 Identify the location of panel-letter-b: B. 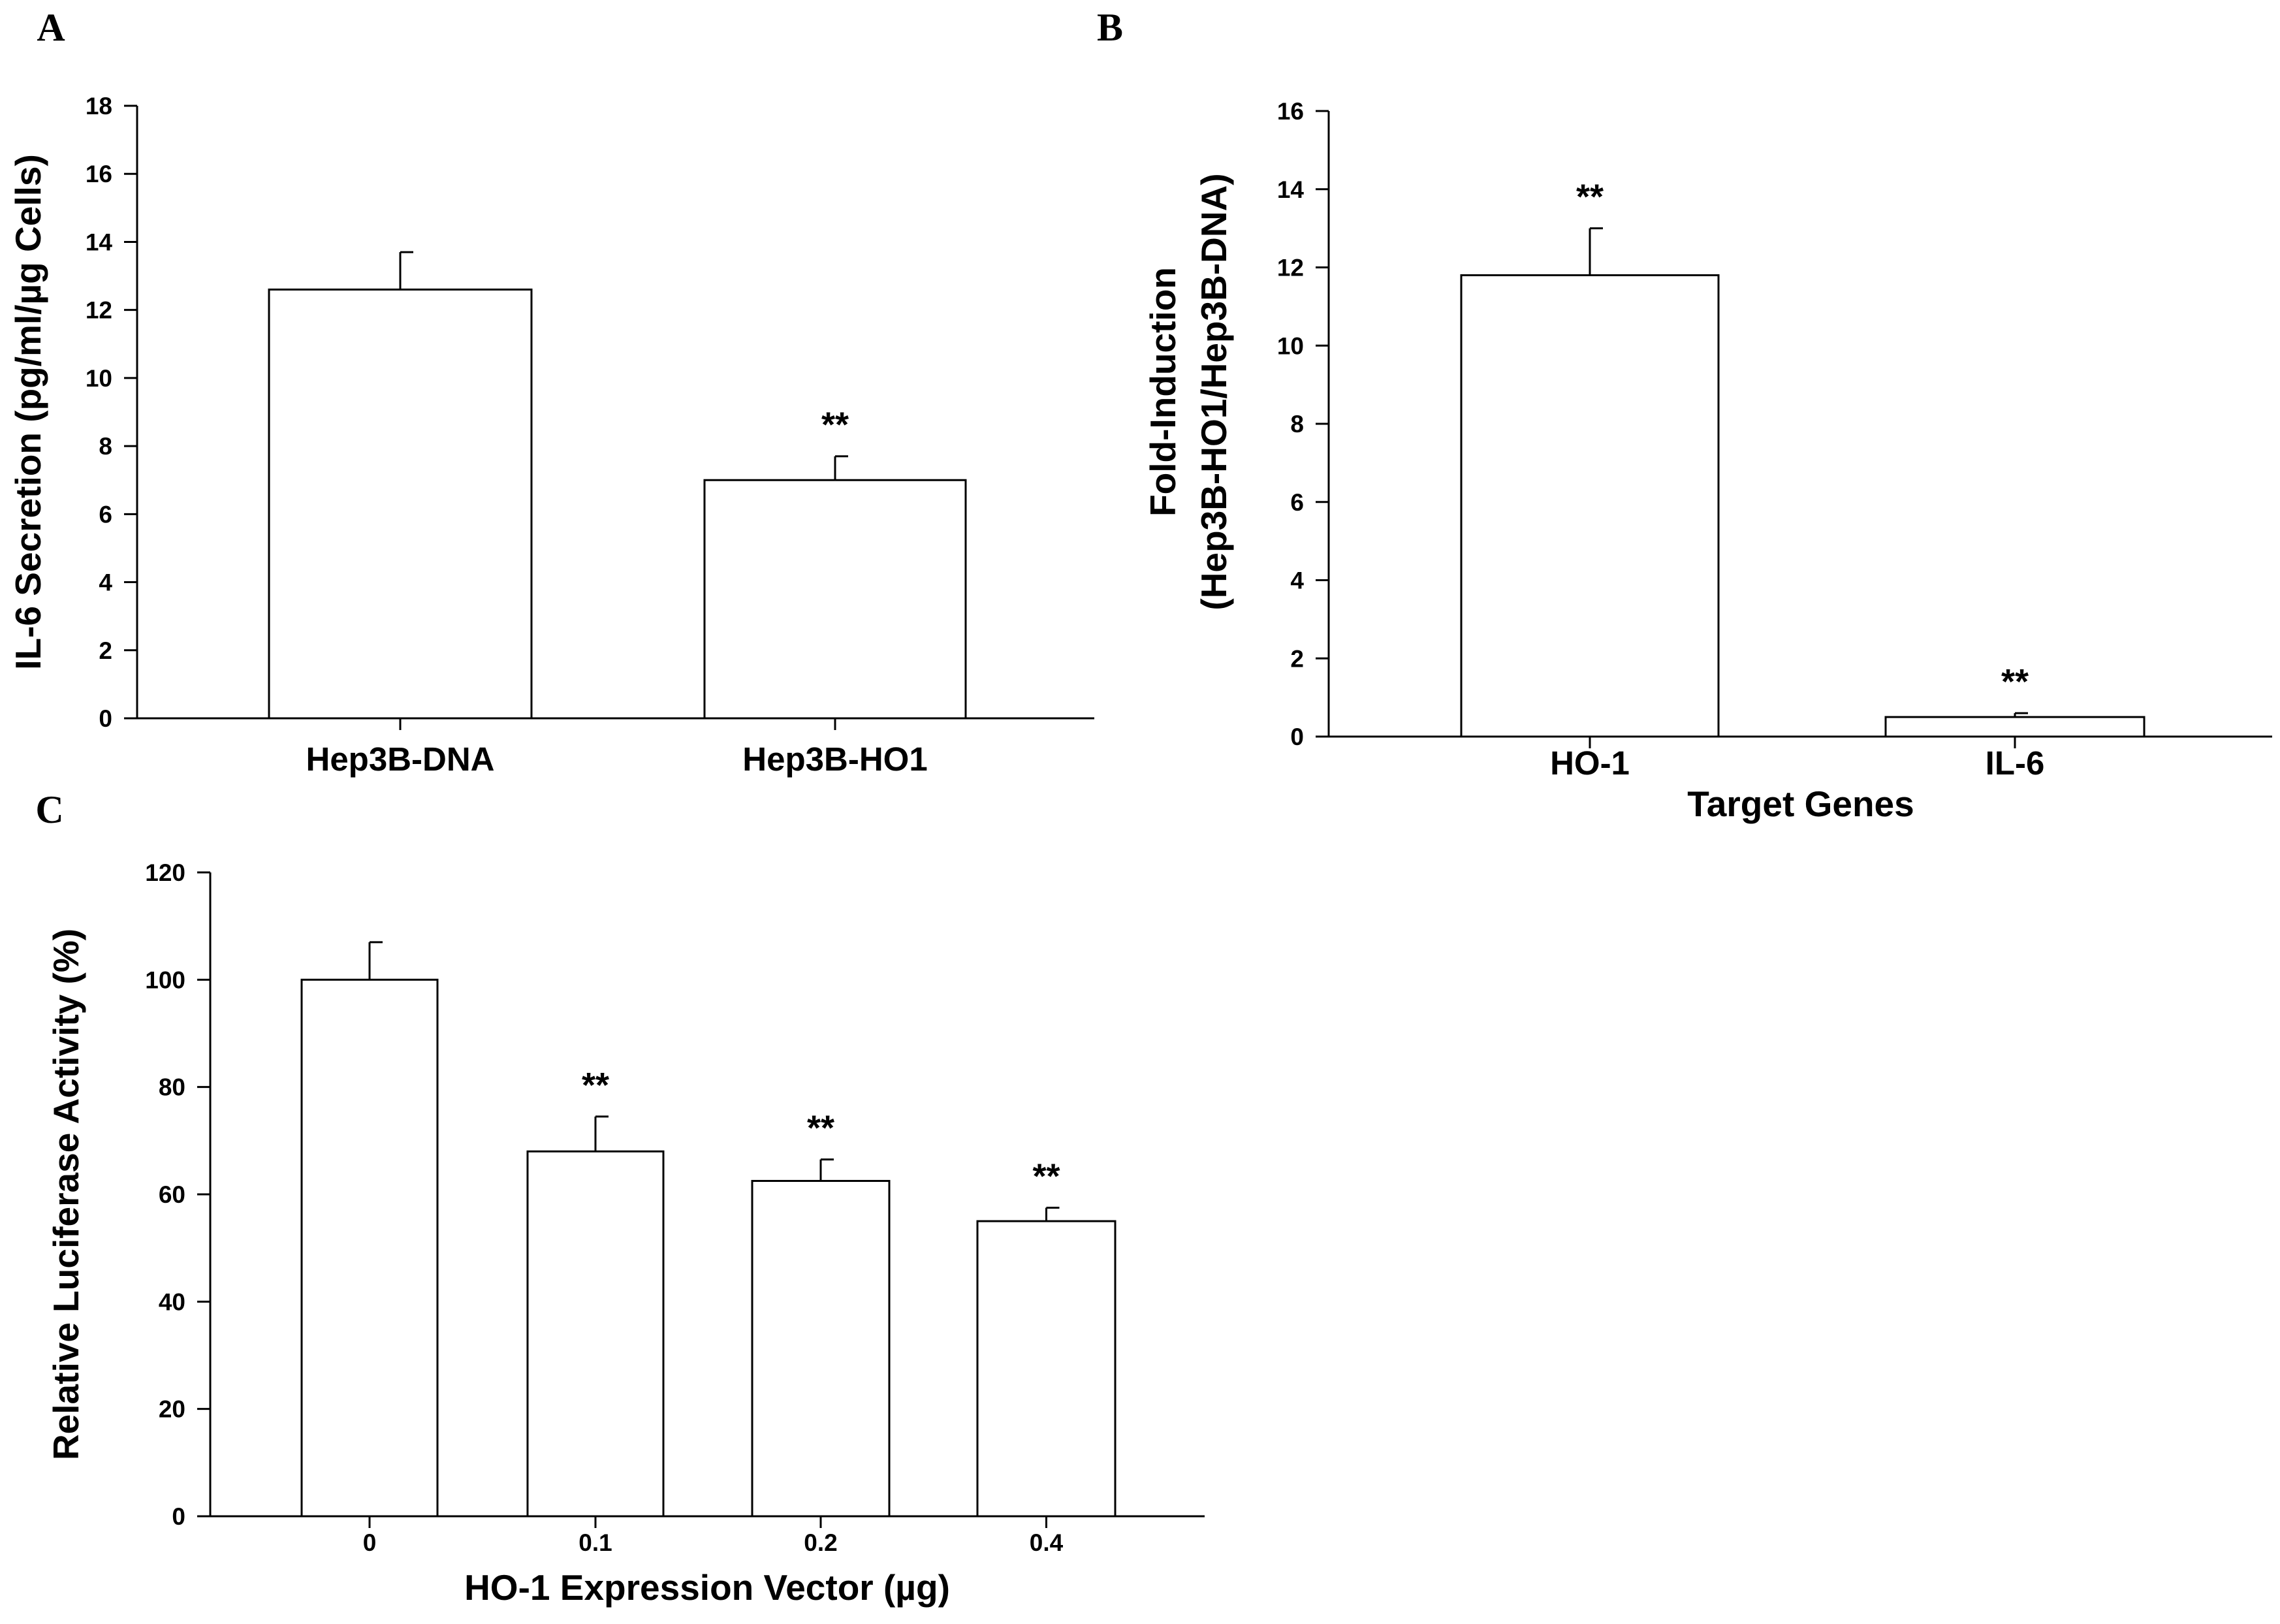
(1110, 27).